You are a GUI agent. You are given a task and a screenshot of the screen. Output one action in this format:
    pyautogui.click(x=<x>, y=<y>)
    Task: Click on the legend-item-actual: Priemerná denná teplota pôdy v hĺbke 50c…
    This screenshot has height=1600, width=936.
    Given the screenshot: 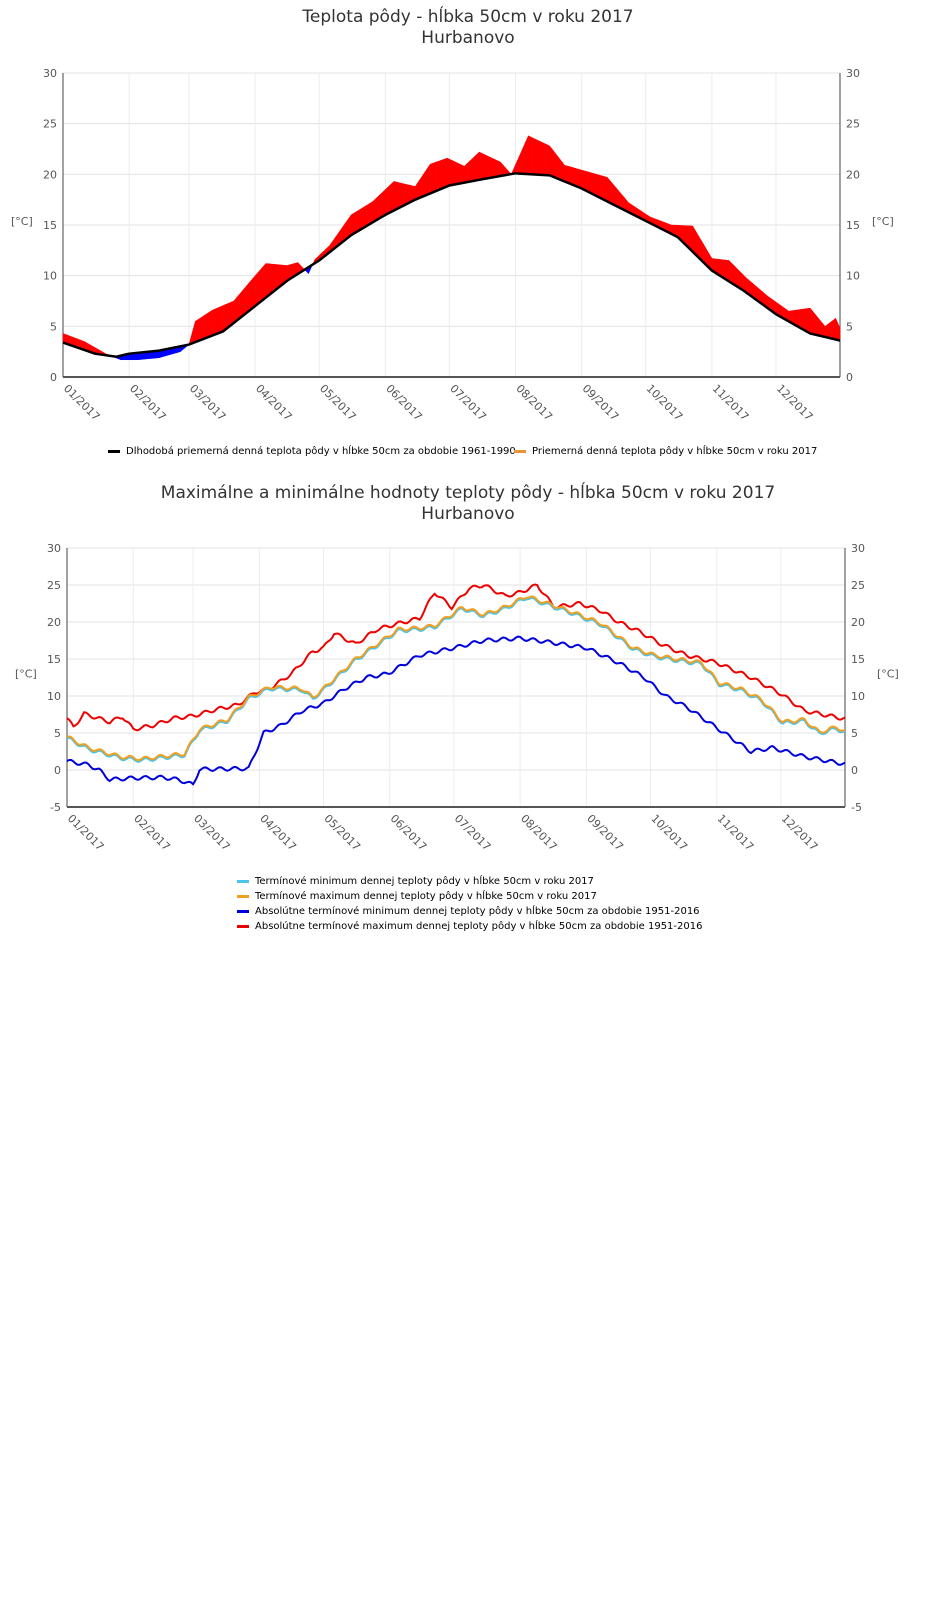 What is the action you would take?
    pyautogui.click(x=665, y=451)
    